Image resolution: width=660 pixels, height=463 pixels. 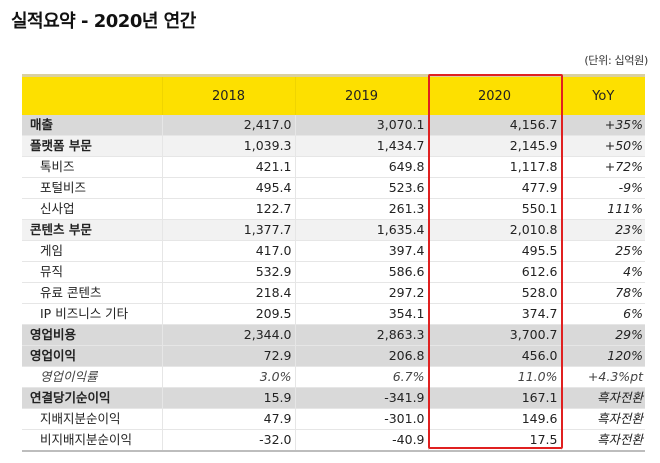 I want to click on value-2018: 218.4, so click(x=229, y=293).